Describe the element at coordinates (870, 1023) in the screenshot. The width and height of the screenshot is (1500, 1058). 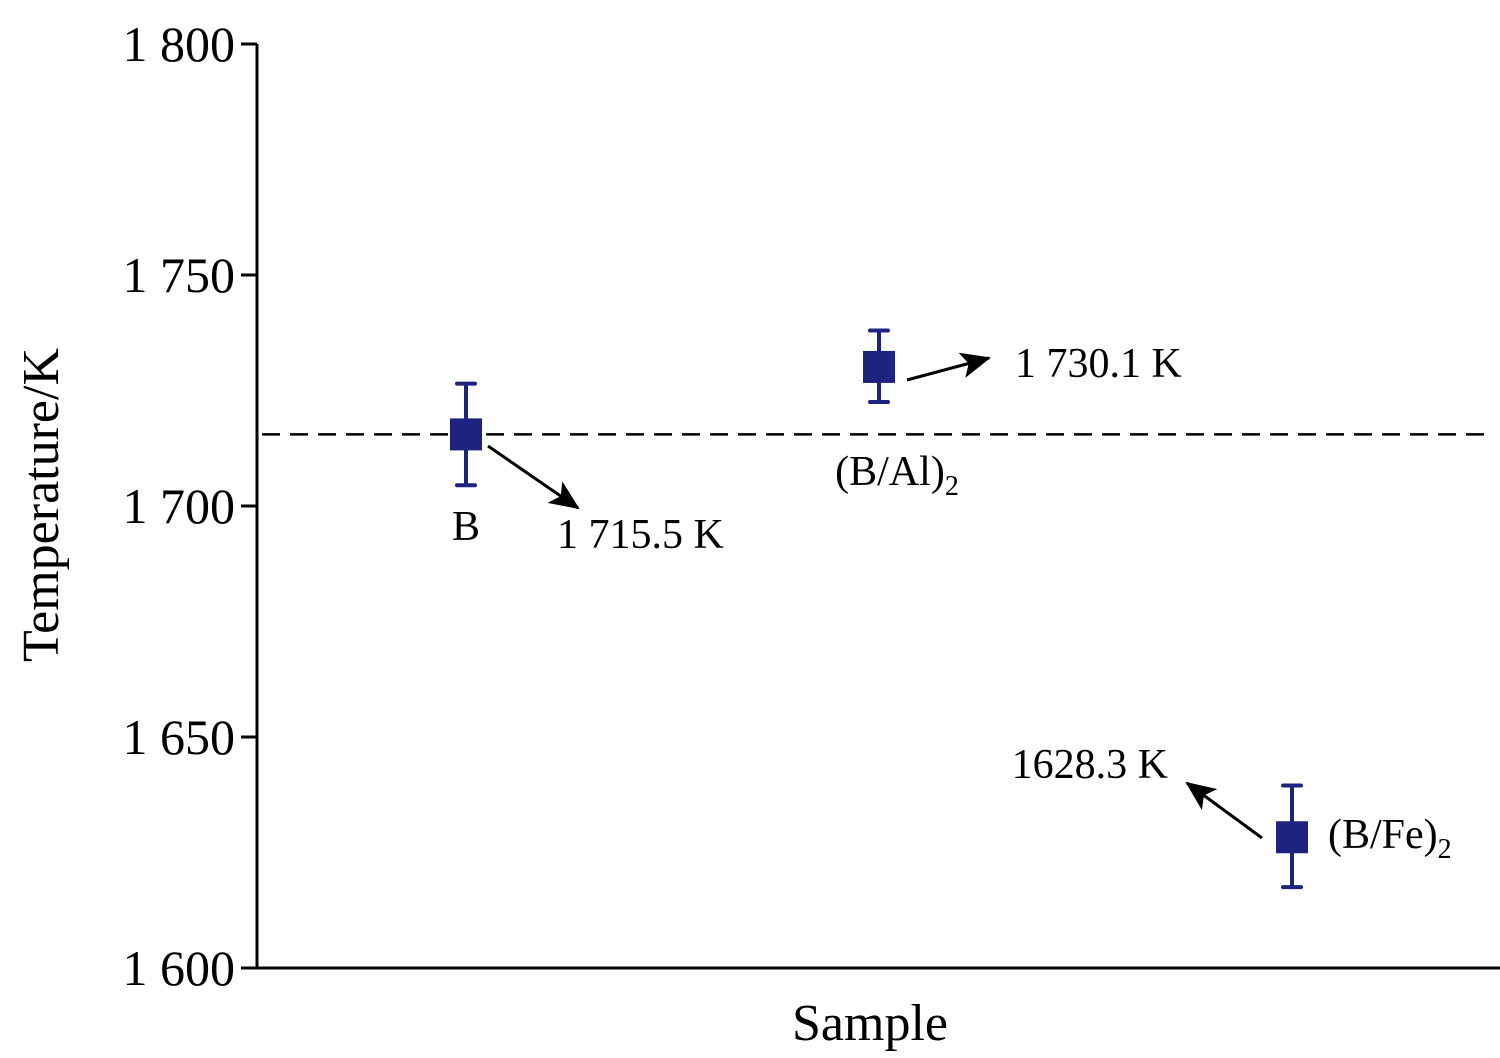
I see `x-axis-title: Sample` at that location.